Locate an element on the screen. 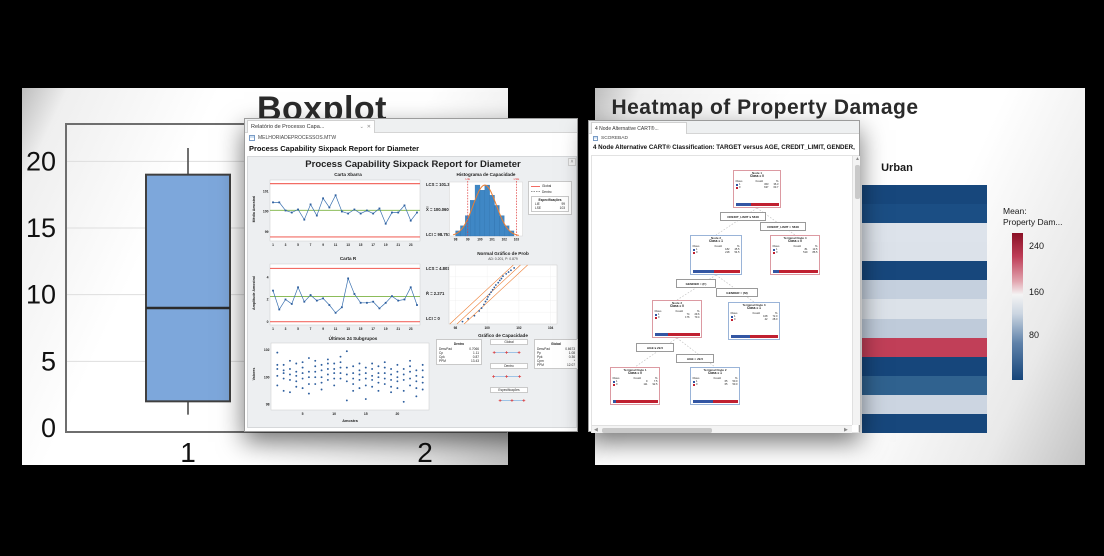  tick-label: LSE is located at coordinates (517, 179).